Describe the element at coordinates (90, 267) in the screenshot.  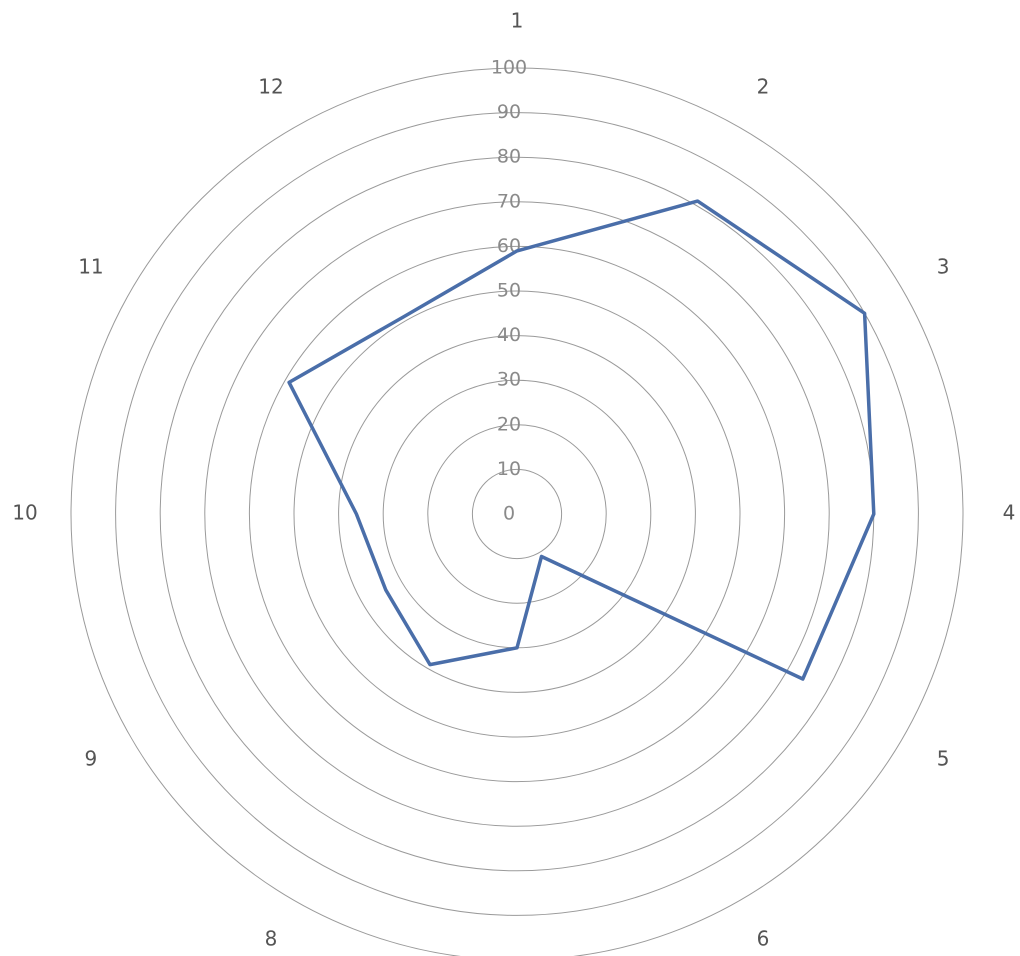
I see `category-label: 11` at that location.